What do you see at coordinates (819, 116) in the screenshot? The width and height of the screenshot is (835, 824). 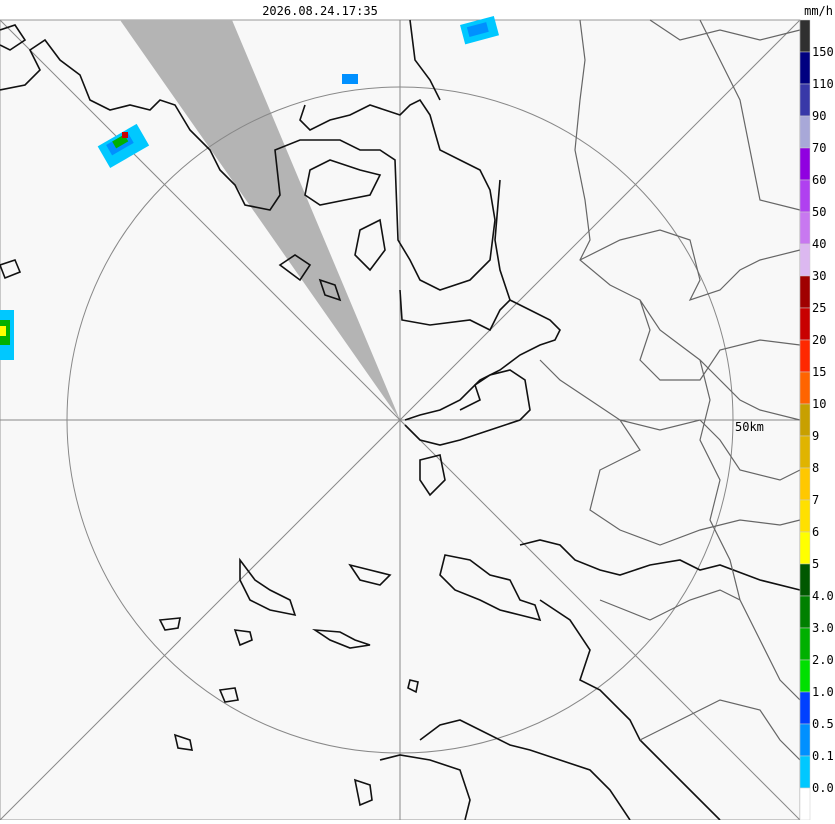 I see `legend-label: 90` at bounding box center [819, 116].